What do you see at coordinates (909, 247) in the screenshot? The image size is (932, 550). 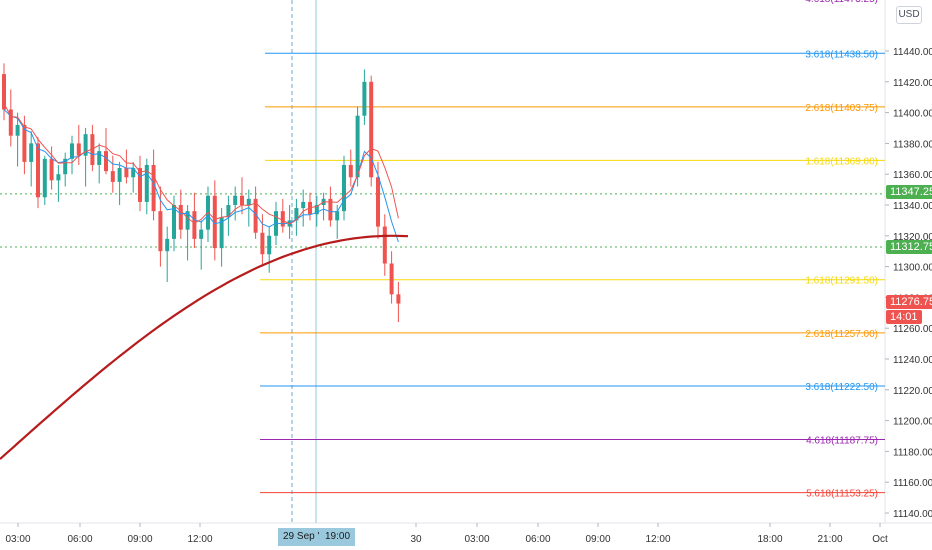 I see `level-price-tag: 11312.75` at bounding box center [909, 247].